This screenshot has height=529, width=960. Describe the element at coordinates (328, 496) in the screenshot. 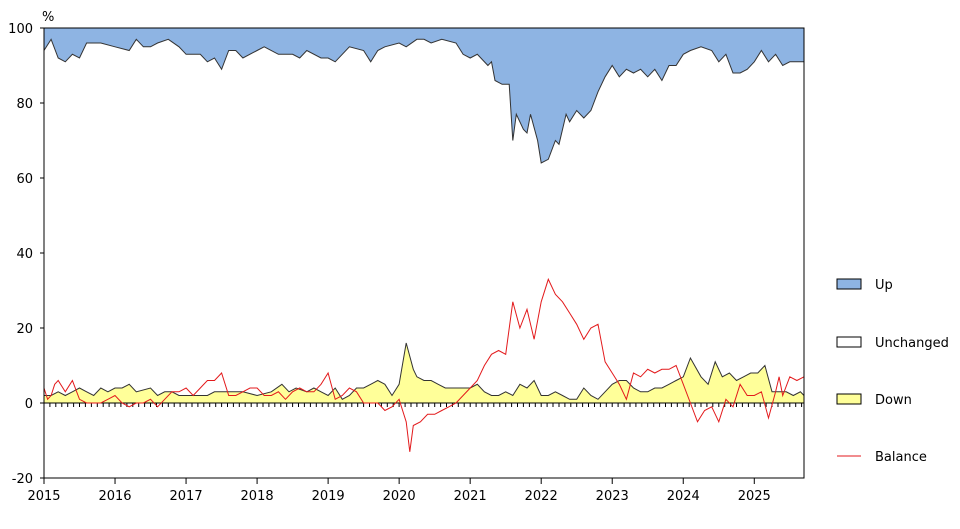

I see `x-tick-label: 2019` at that location.